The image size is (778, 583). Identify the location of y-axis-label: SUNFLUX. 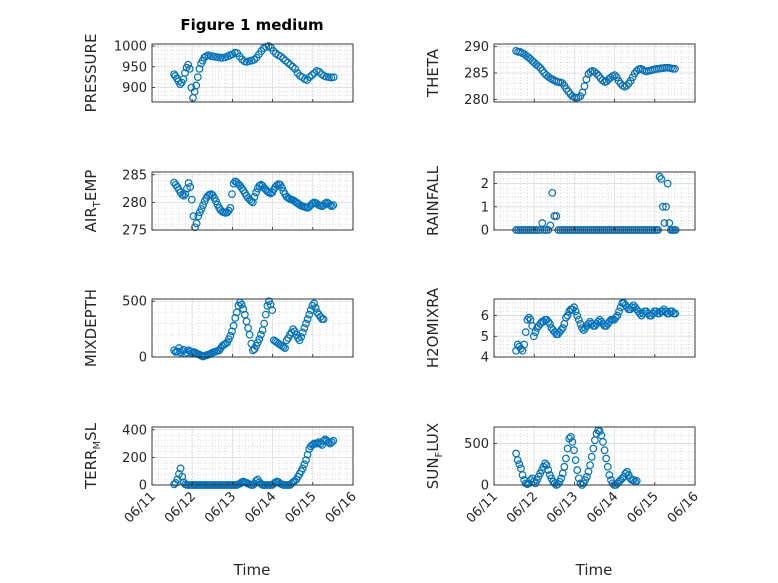
(434, 456).